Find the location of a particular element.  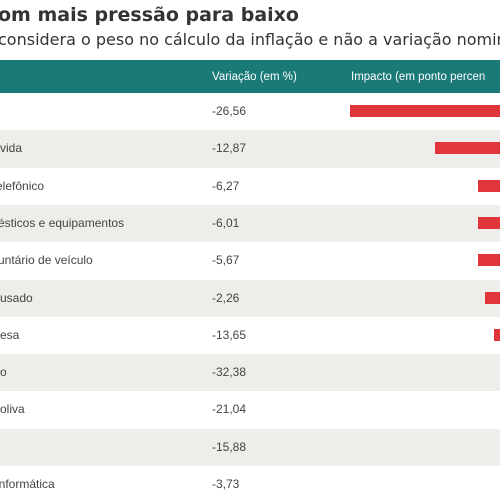

table-row: elefônico -6,27 is located at coordinates (250, 186).